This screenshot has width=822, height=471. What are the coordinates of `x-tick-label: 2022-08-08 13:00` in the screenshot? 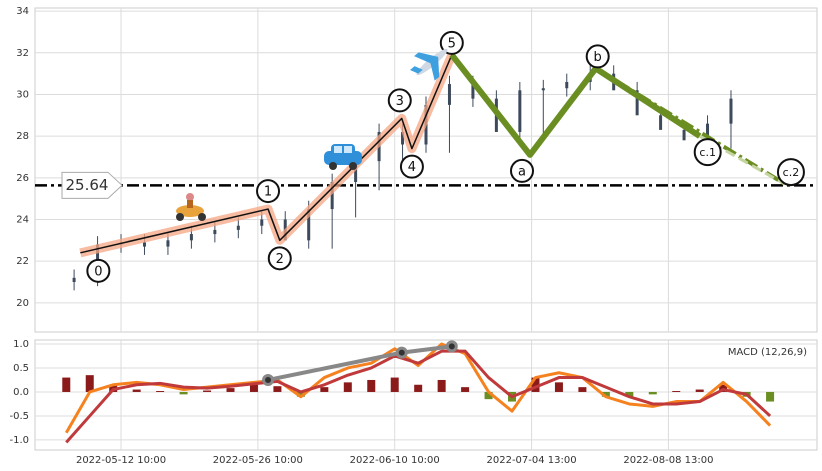 It's located at (668, 460).